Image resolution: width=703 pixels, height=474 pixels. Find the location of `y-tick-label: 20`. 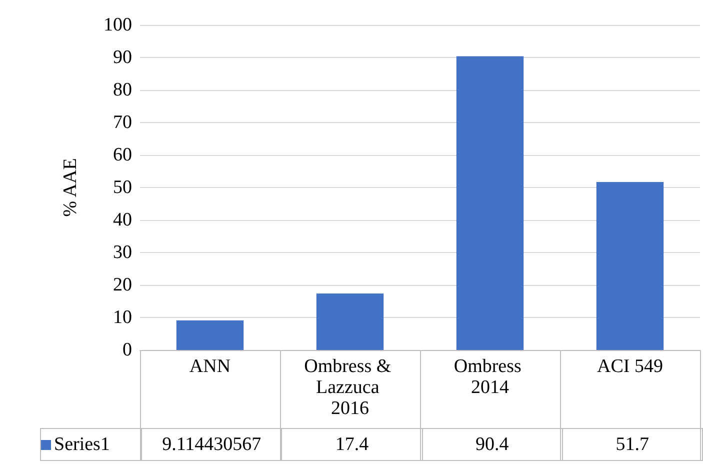

y-tick-label: 20 is located at coordinates (122, 285).